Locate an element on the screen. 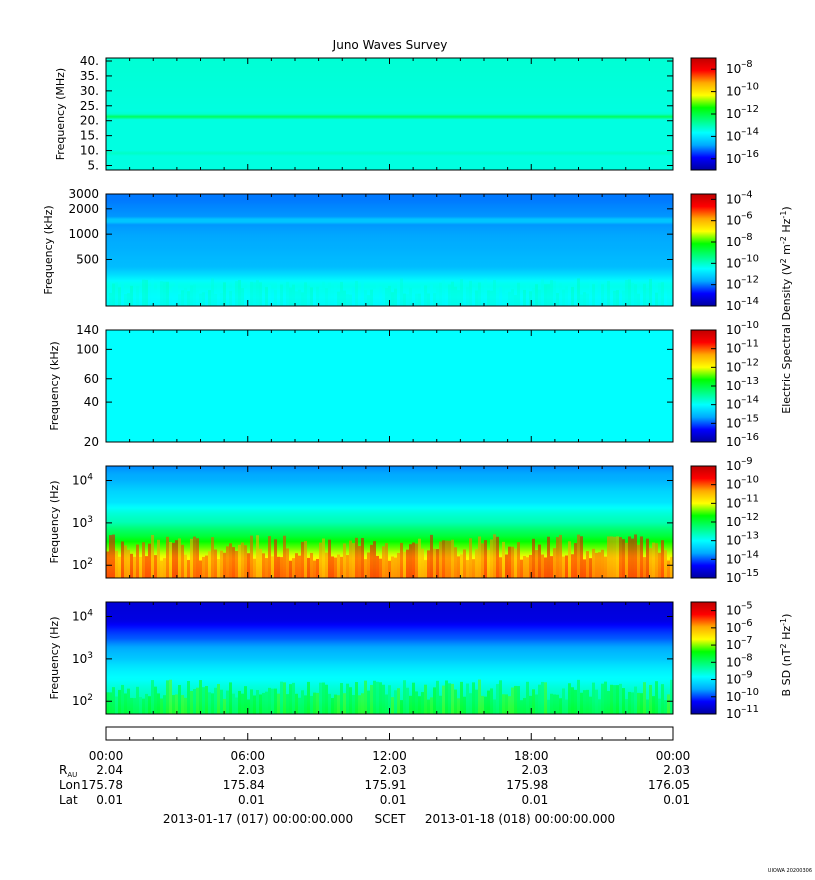  y-tick-label: 140 is located at coordinates (87, 330).